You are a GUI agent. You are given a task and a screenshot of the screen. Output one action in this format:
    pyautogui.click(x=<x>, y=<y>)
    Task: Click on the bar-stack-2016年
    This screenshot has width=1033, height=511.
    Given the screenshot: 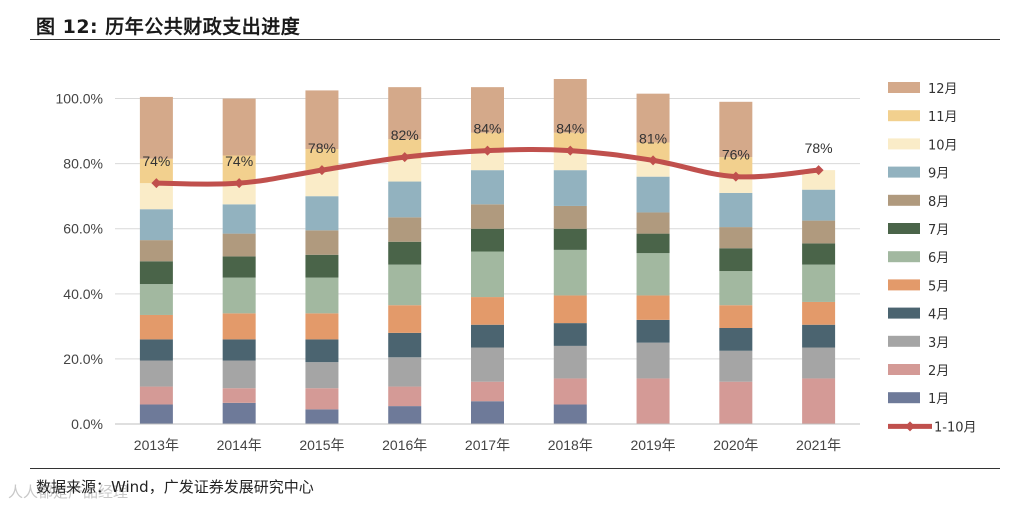 What is the action you would take?
    pyautogui.click(x=405, y=255)
    